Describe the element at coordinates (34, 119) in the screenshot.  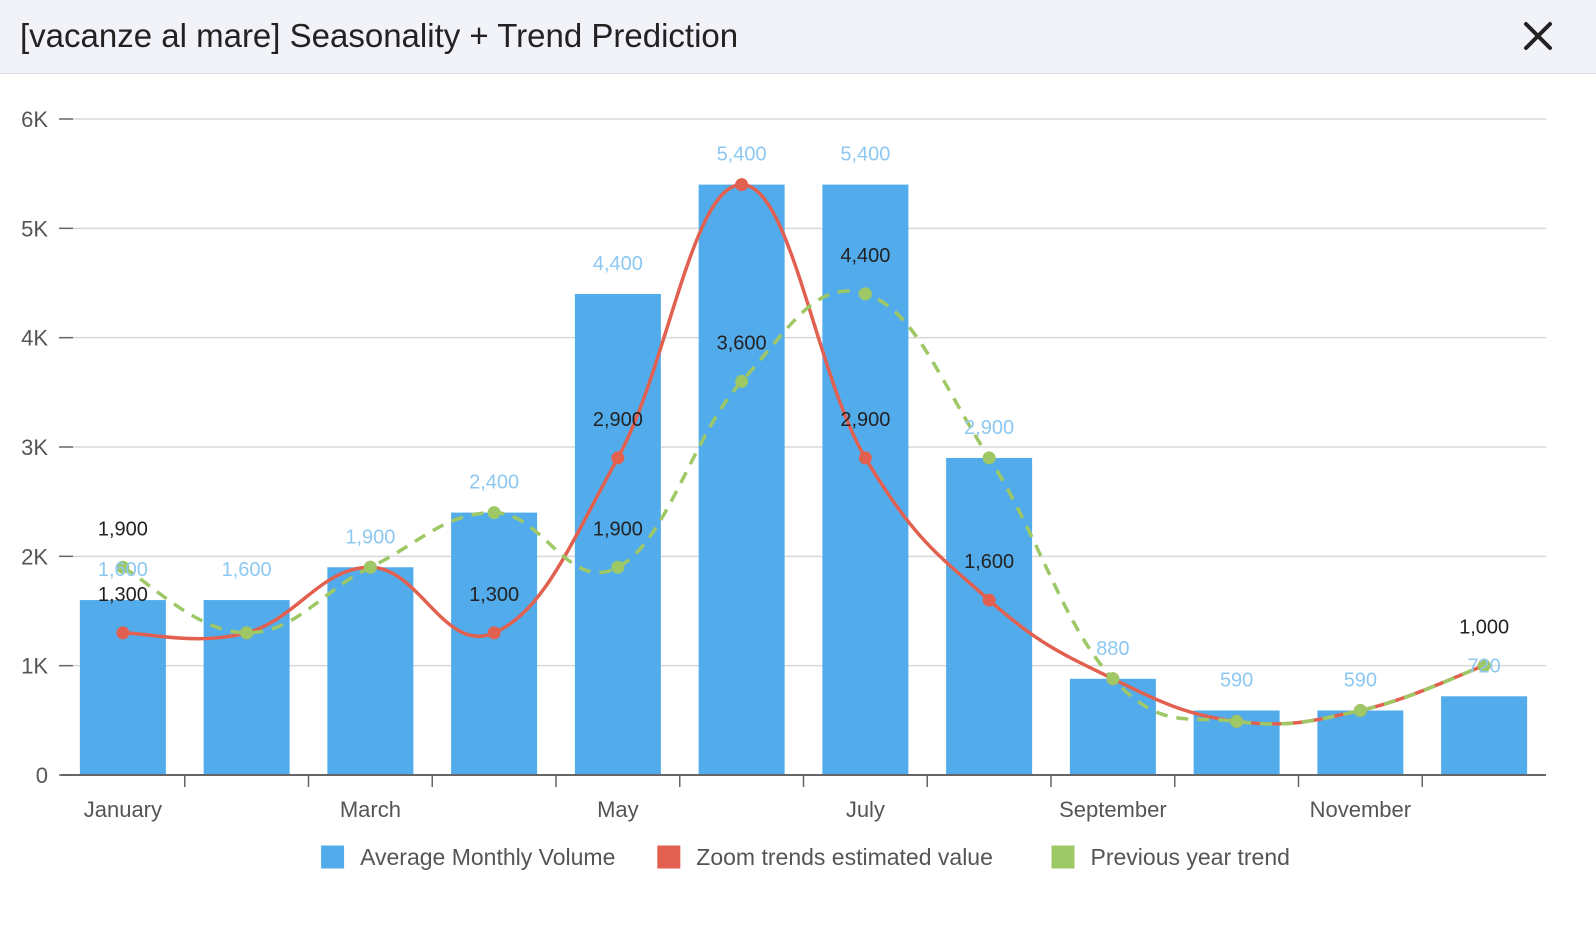
I see `y-tick-label: 6K` at that location.